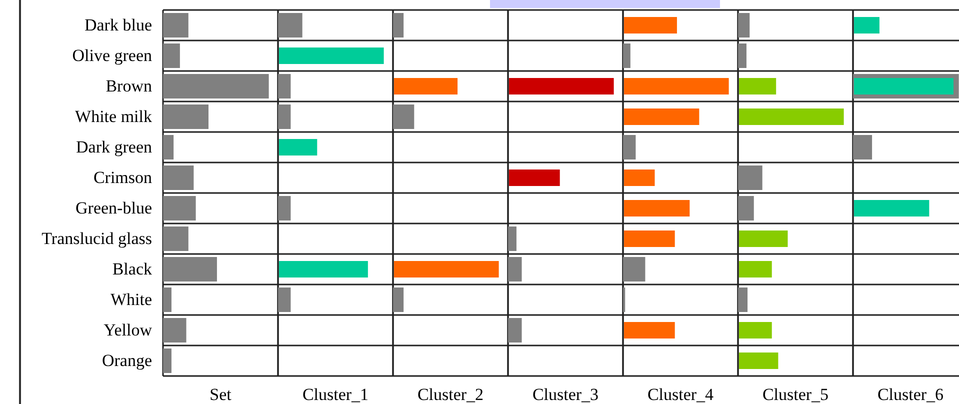 This screenshot has width=959, height=404. I want to click on y-tick-label: Black, so click(132, 269).